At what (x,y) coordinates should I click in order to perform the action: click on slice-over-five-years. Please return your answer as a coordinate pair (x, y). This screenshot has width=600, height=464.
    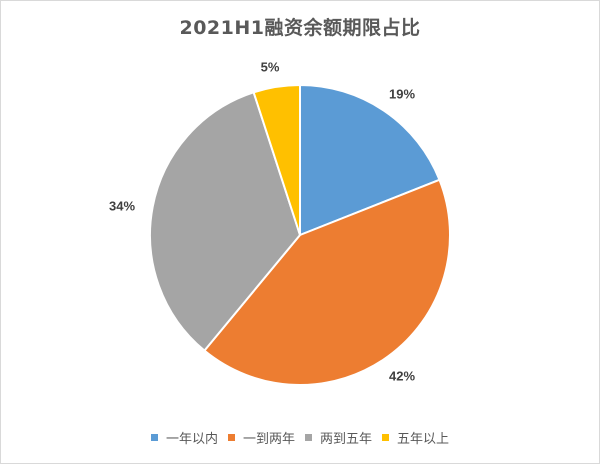
    Looking at the image, I should click on (276, 159).